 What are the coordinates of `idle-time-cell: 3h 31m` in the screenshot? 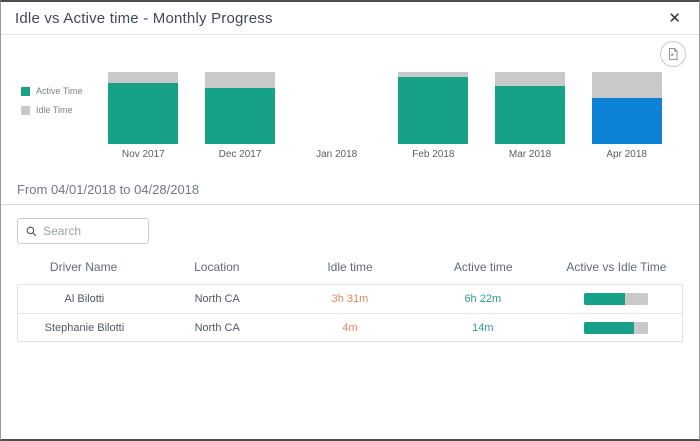 It's located at (350, 299).